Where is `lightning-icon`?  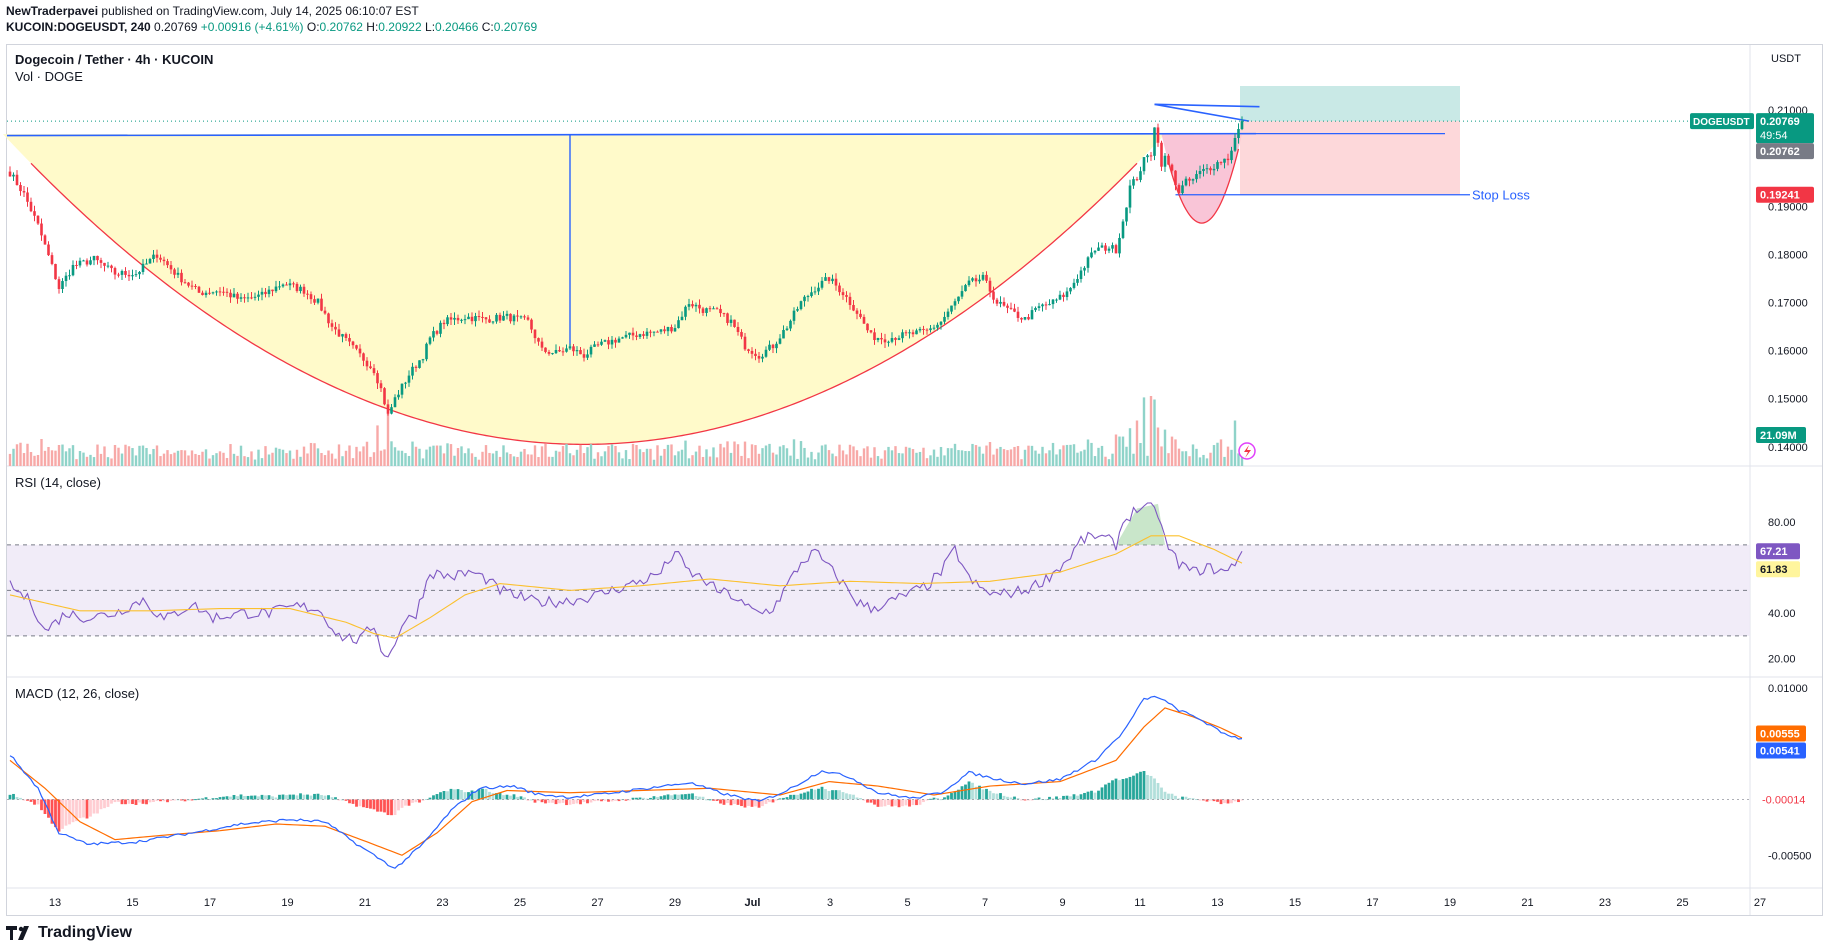
lightning-icon is located at coordinates (1247, 451).